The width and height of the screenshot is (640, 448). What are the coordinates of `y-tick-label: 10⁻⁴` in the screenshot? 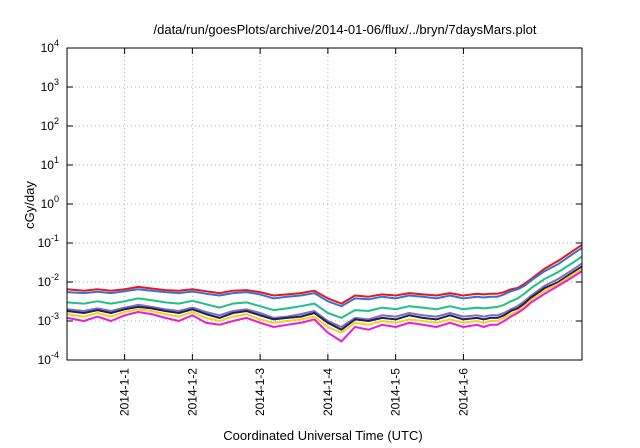 It's located at (48, 358).